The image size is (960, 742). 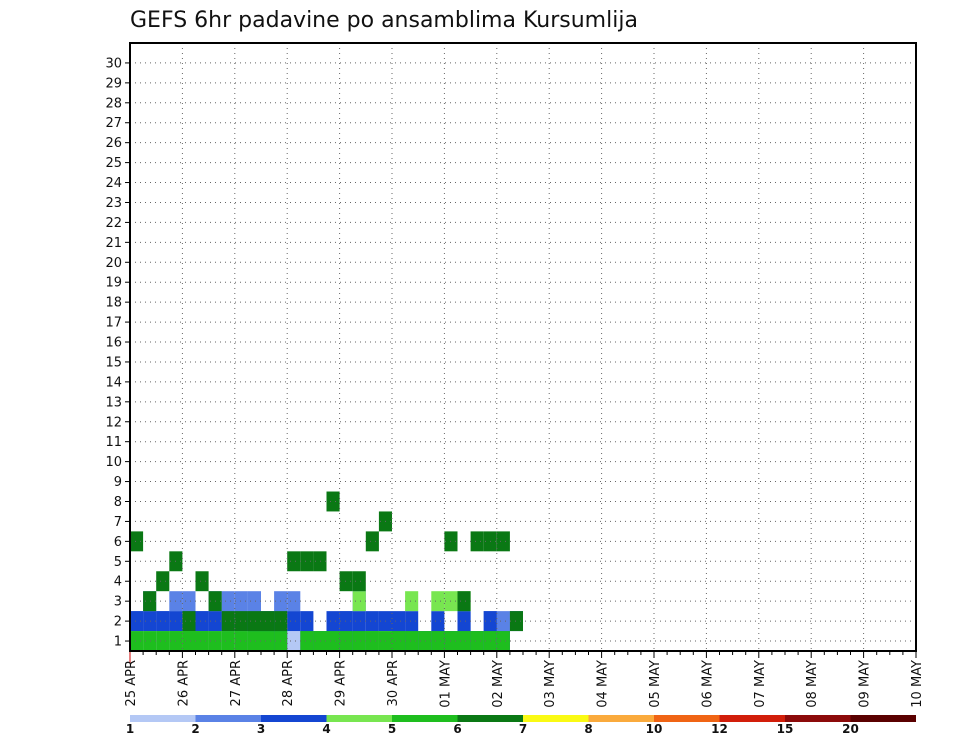 What do you see at coordinates (118, 542) in the screenshot?
I see `y-tick-label: 6` at bounding box center [118, 542].